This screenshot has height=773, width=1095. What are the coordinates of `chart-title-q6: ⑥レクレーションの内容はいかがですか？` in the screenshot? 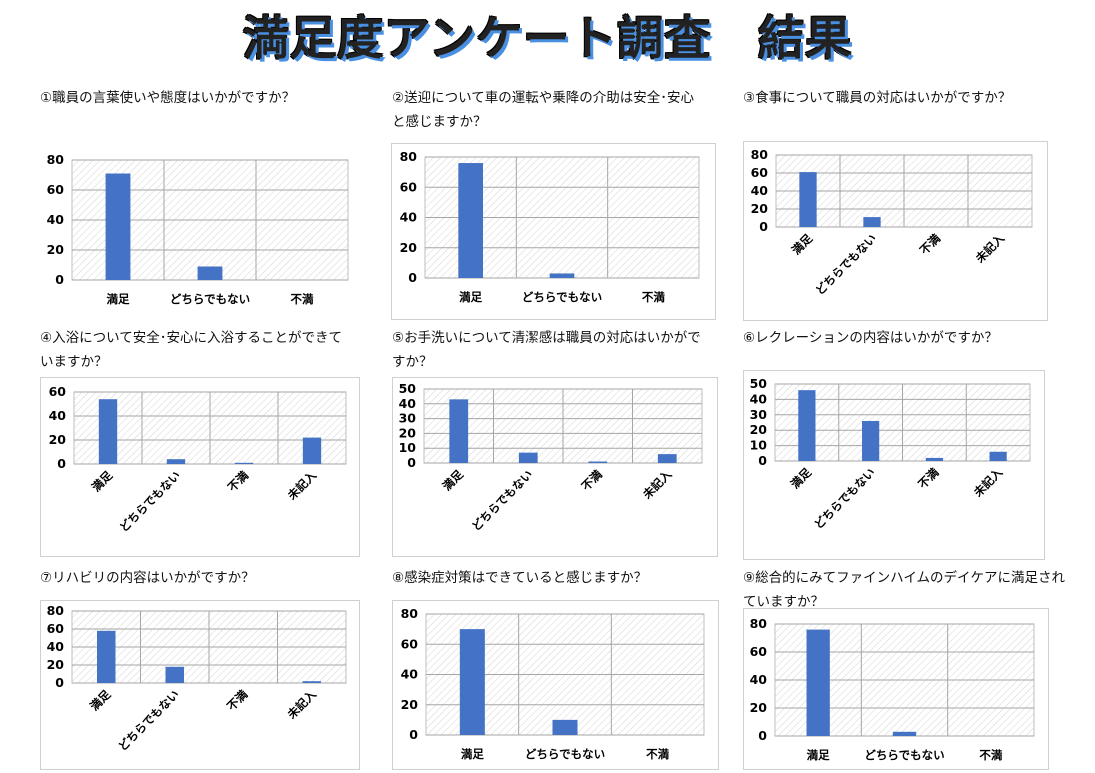 It's located at (870, 338).